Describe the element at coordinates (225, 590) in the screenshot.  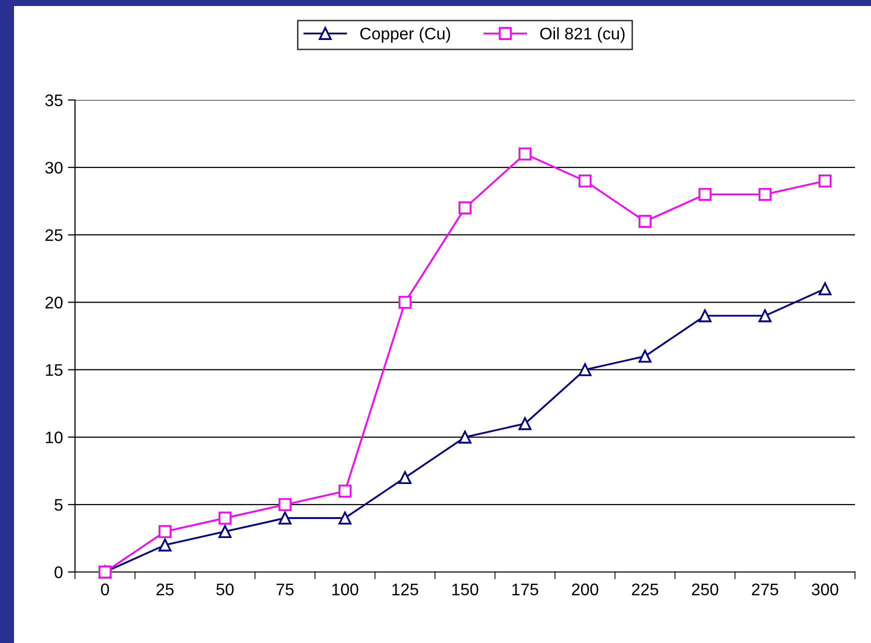
I see `x-tick-label: 50` at that location.